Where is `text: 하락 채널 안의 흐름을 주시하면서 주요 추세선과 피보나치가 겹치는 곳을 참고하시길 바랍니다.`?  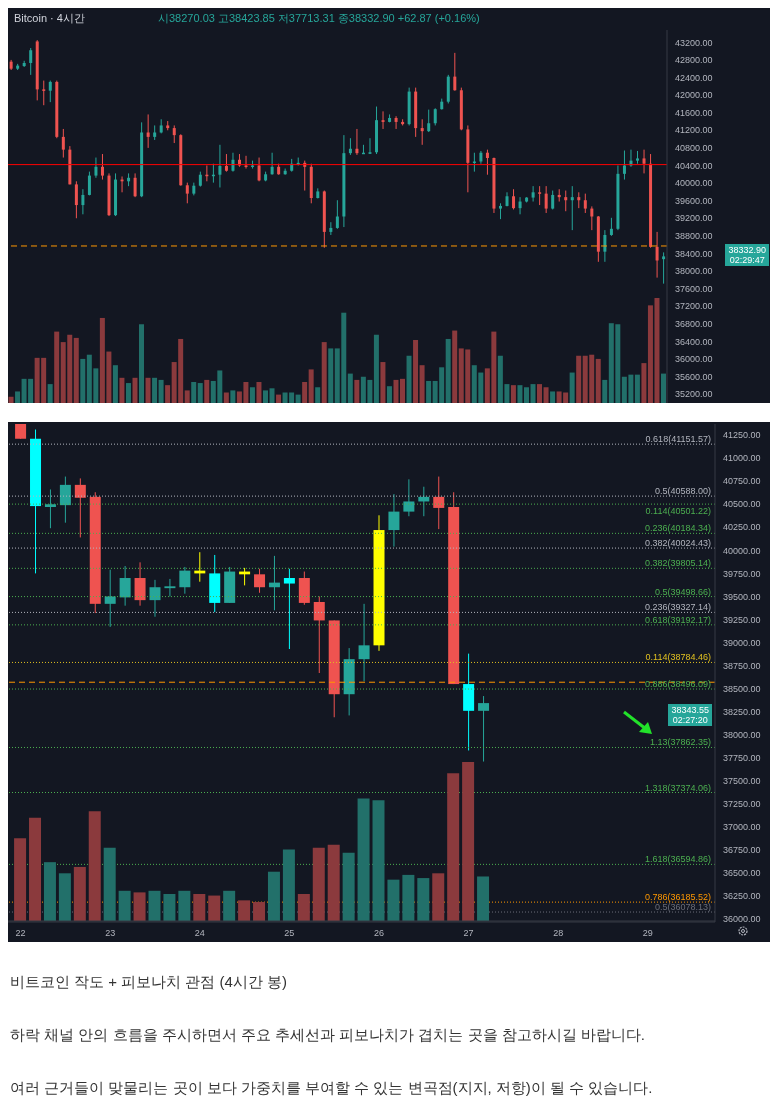 text: 하락 채널 안의 흐름을 주시하면서 주요 추세선과 피보나치가 겹치는 곳을 참고하시길 바랍니다. is located at coordinates (328, 1035).